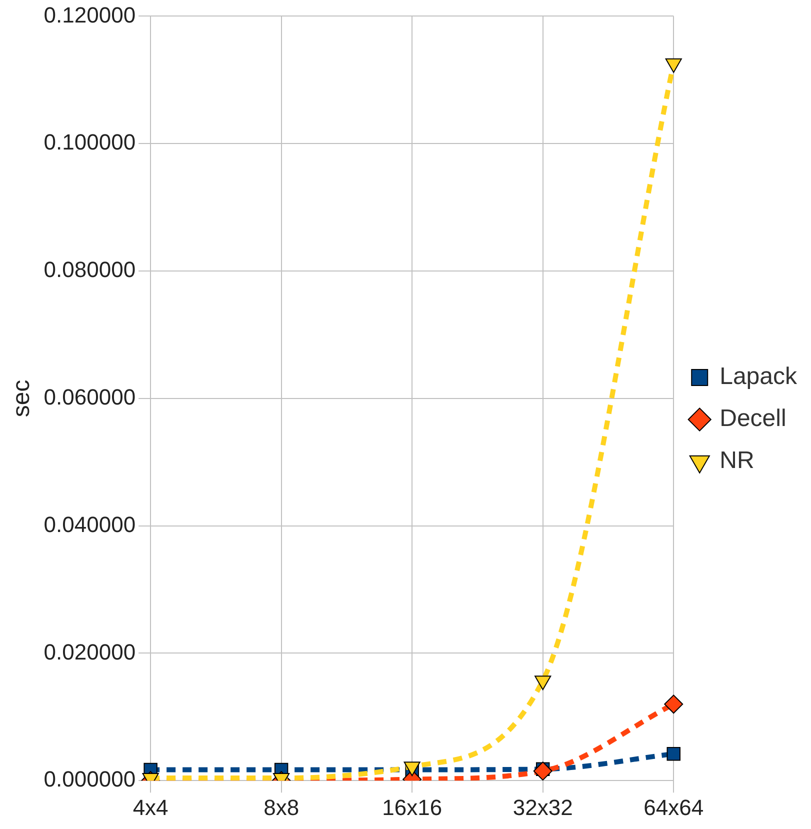 The image size is (811, 829). I want to click on x-tick-label: 4x4, so click(150, 807).